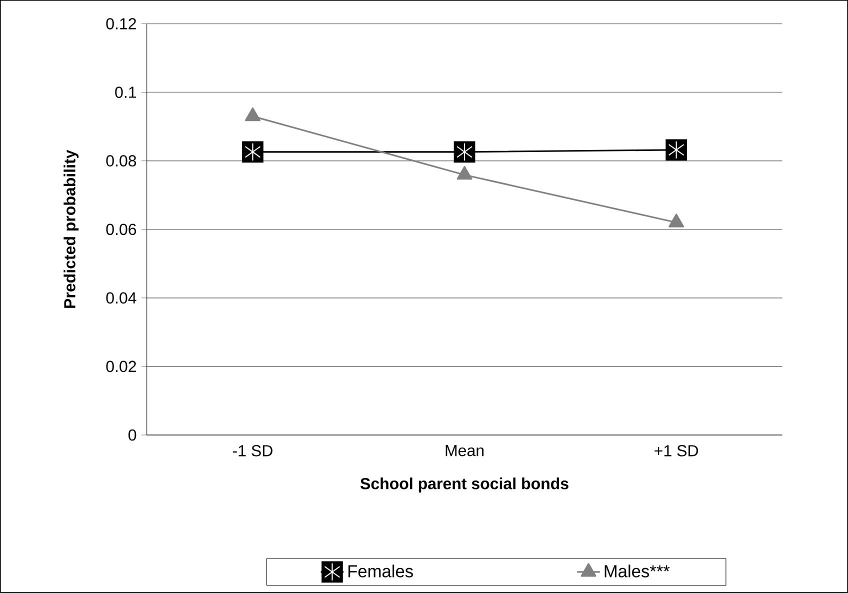 This screenshot has height=593, width=848. Describe the element at coordinates (125, 92) in the screenshot. I see `y-tick-label: 0.1` at that location.